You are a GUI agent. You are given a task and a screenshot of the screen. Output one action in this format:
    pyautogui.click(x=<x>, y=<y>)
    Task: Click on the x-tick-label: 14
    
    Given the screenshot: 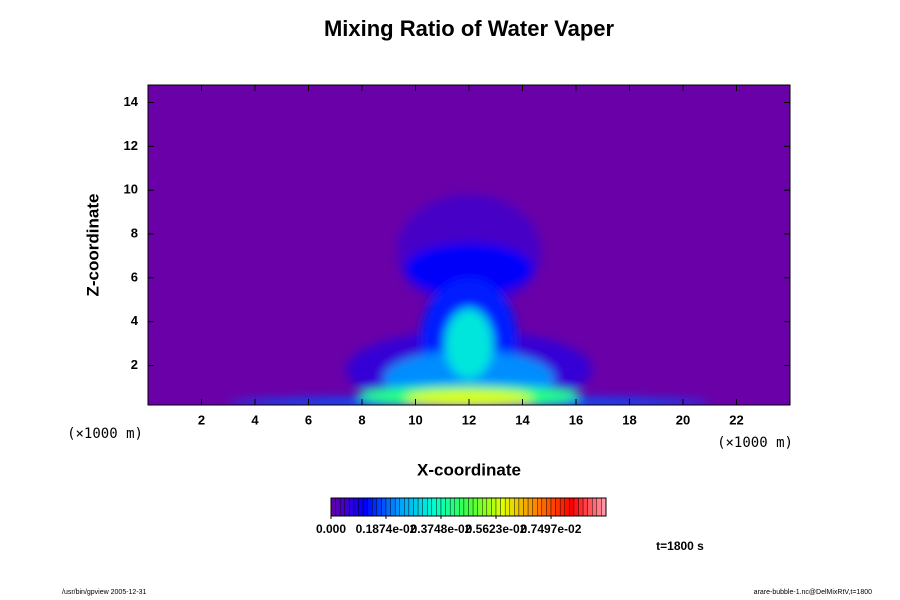 What is the action you would take?
    pyautogui.click(x=522, y=419)
    